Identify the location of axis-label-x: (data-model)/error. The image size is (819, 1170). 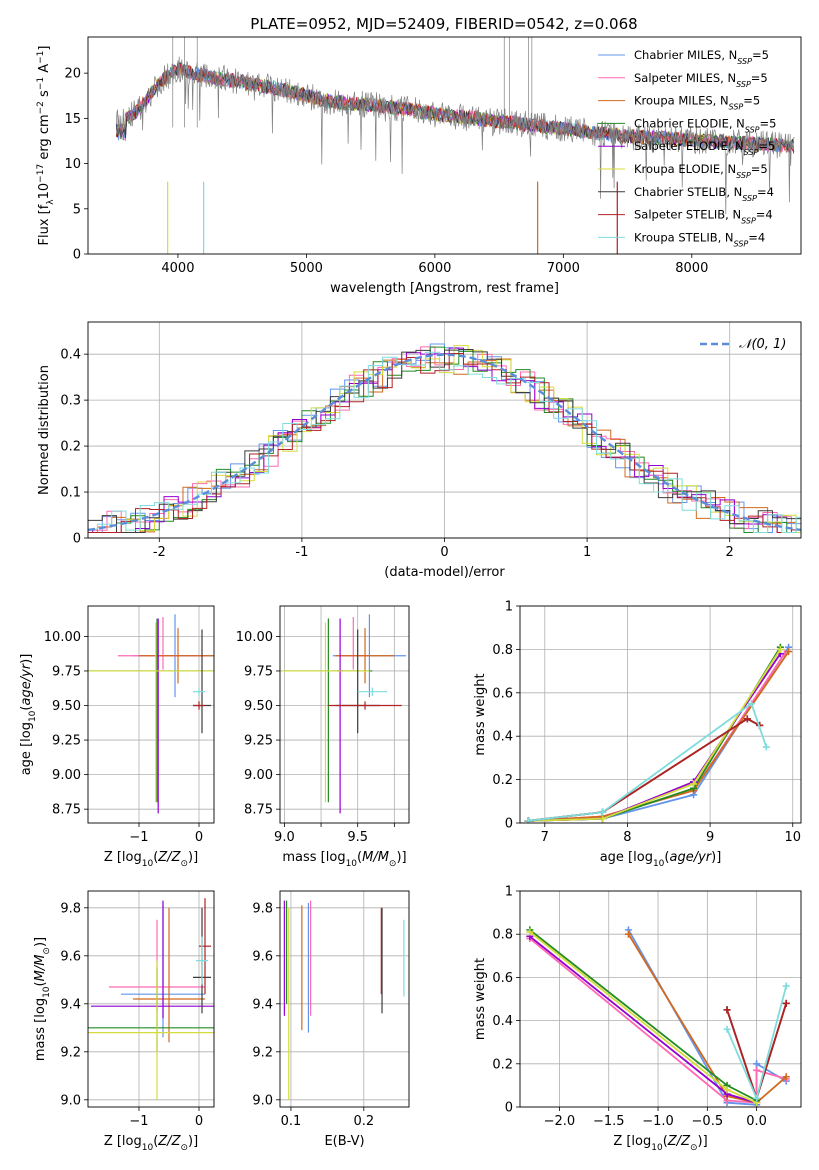
(444, 572).